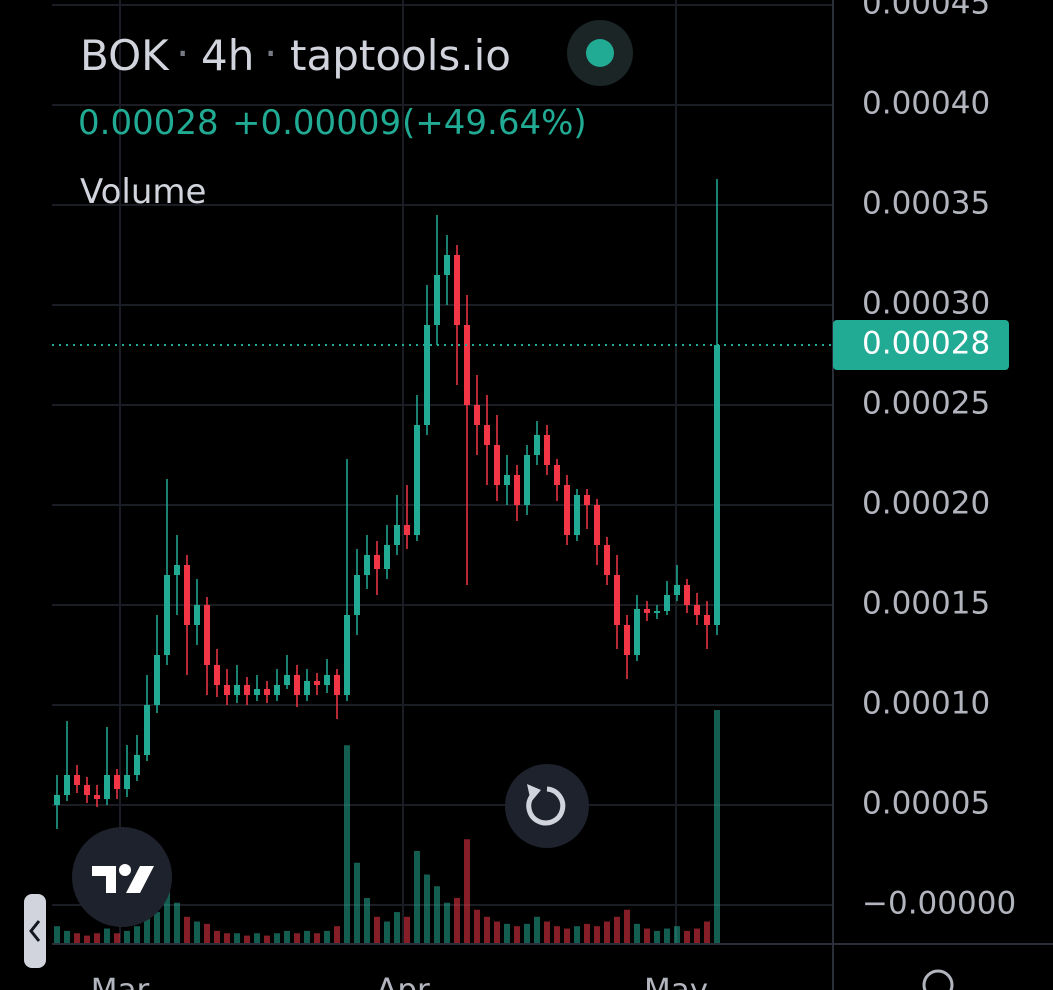  I want to click on symbol: BOK, so click(125, 55).